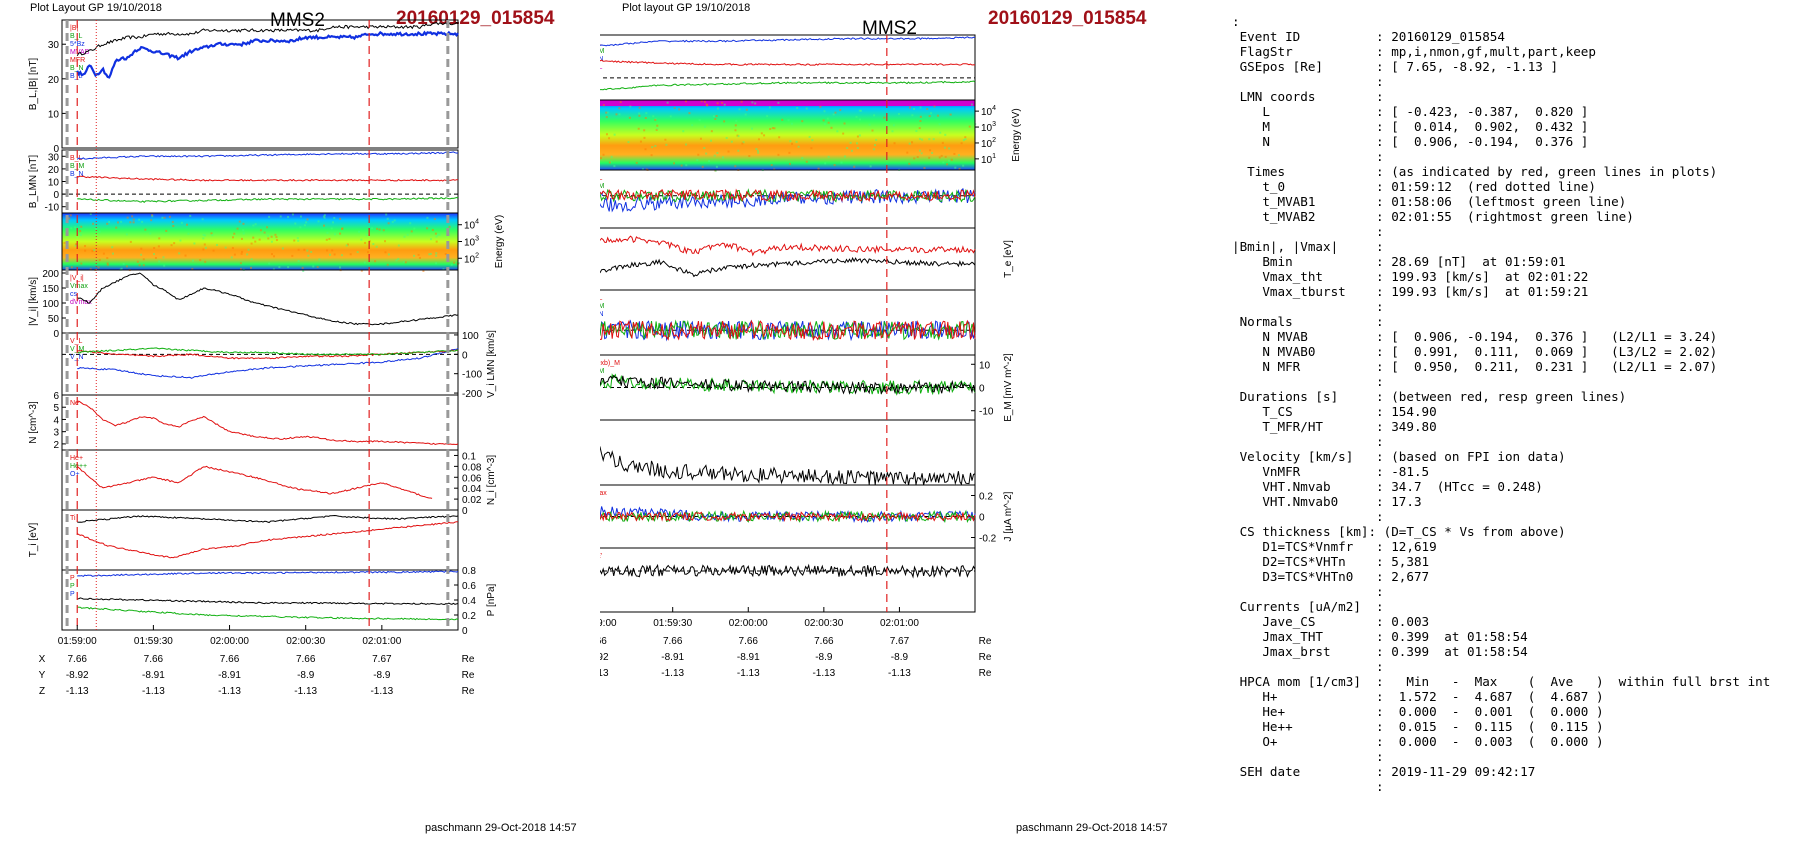 This screenshot has height=841, width=1804. I want to click on right-spacecraft-title: MMS2, so click(889, 28).